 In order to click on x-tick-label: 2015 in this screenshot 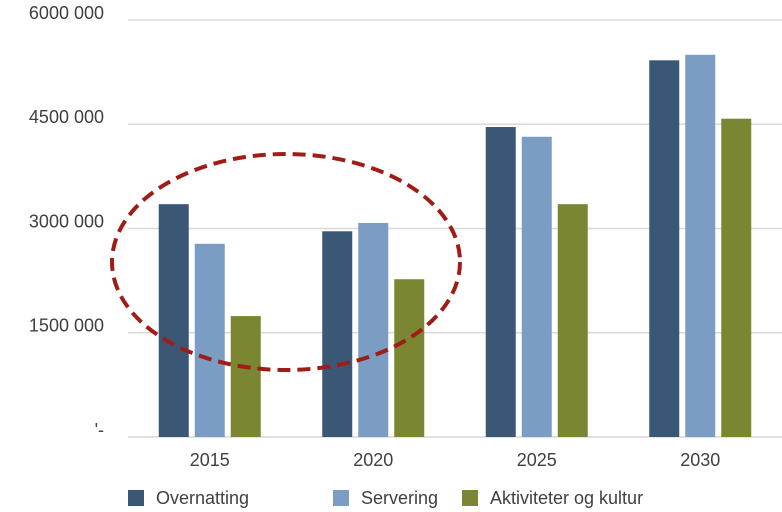, I will do `click(210, 460)`.